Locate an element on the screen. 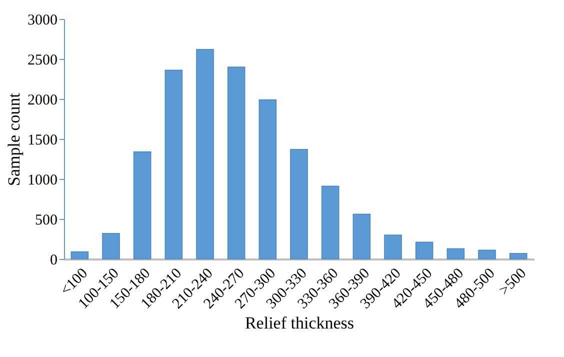 This screenshot has width=564, height=357. y-tick-label: 3000 is located at coordinates (43, 20).